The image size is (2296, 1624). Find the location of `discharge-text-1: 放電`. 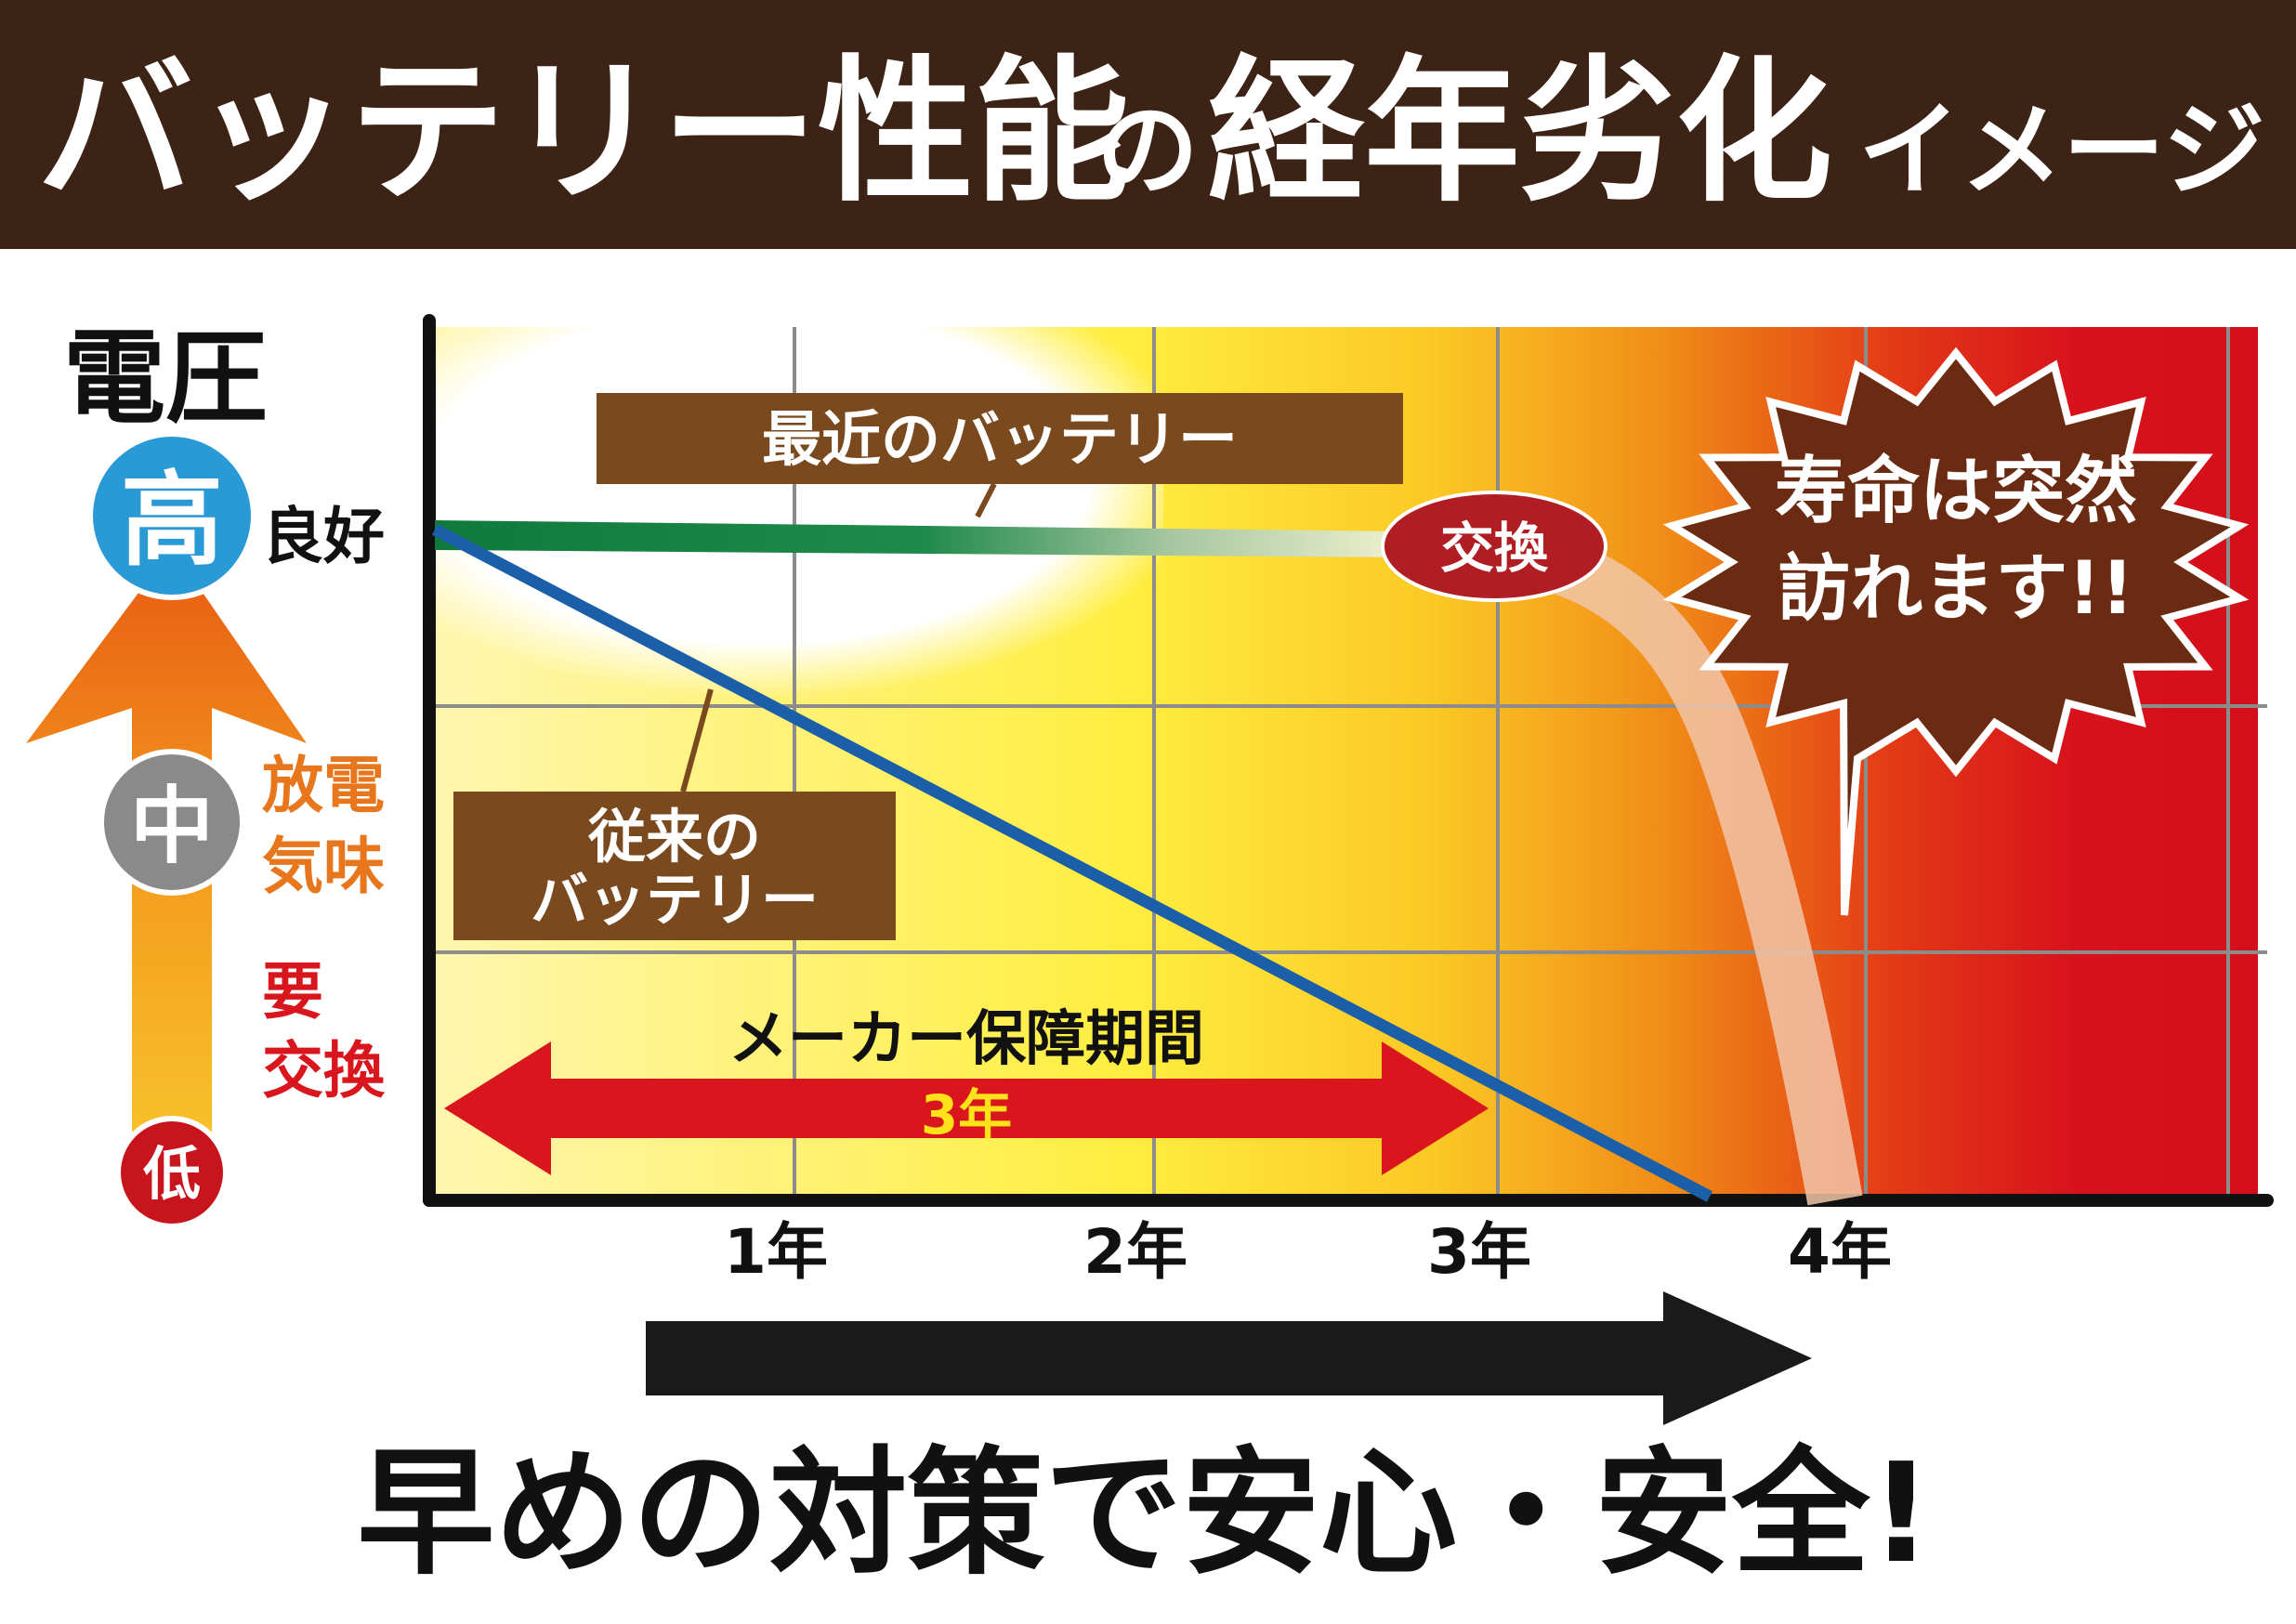

discharge-text-1: 放電 is located at coordinates (323, 785).